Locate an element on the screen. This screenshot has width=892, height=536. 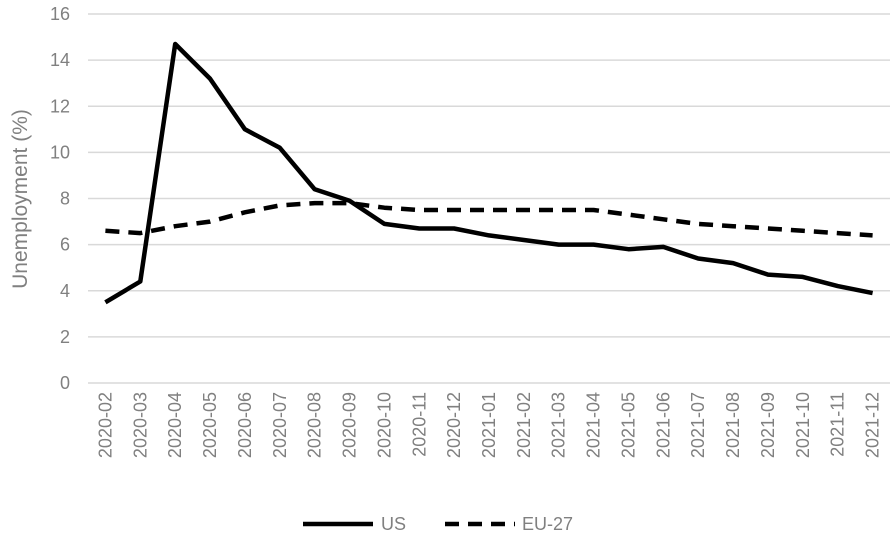
y-tick-label: 6 is located at coordinates (65, 245).